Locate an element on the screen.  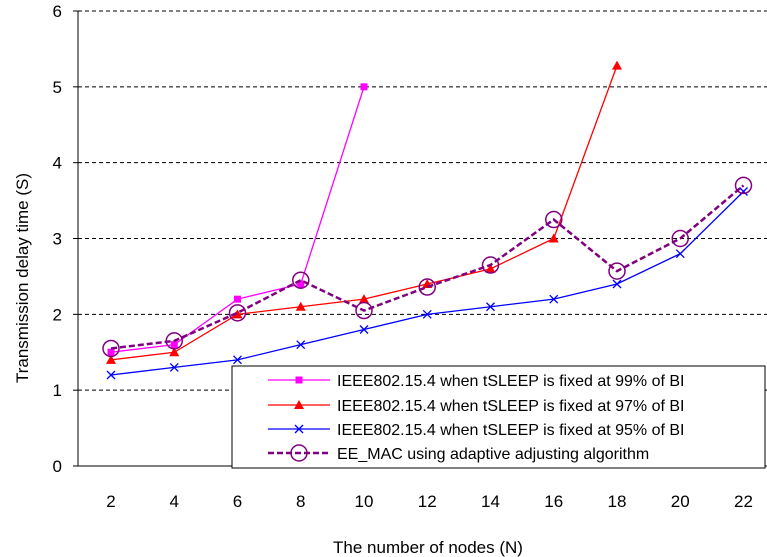
series-2-point-8-stroke-b is located at coordinates (617, 284).